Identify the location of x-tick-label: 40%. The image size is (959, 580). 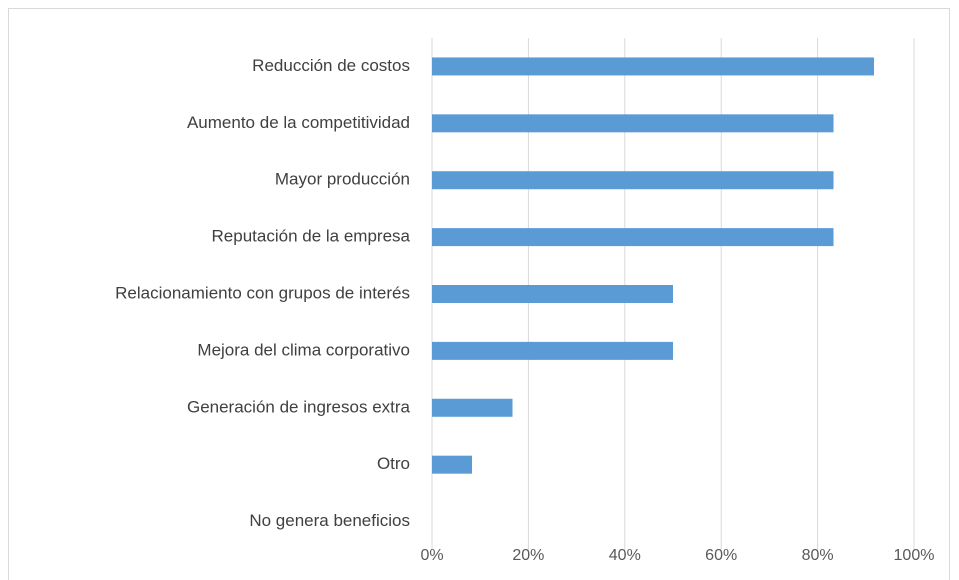
(625, 555).